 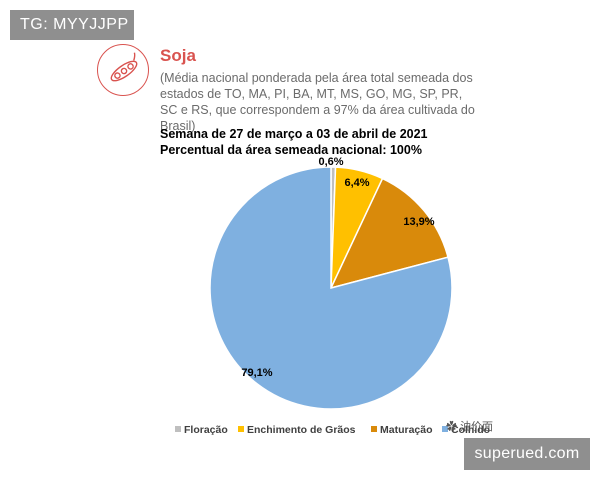 What do you see at coordinates (330, 162) in the screenshot?
I see `pie-label-1: 0,6%` at bounding box center [330, 162].